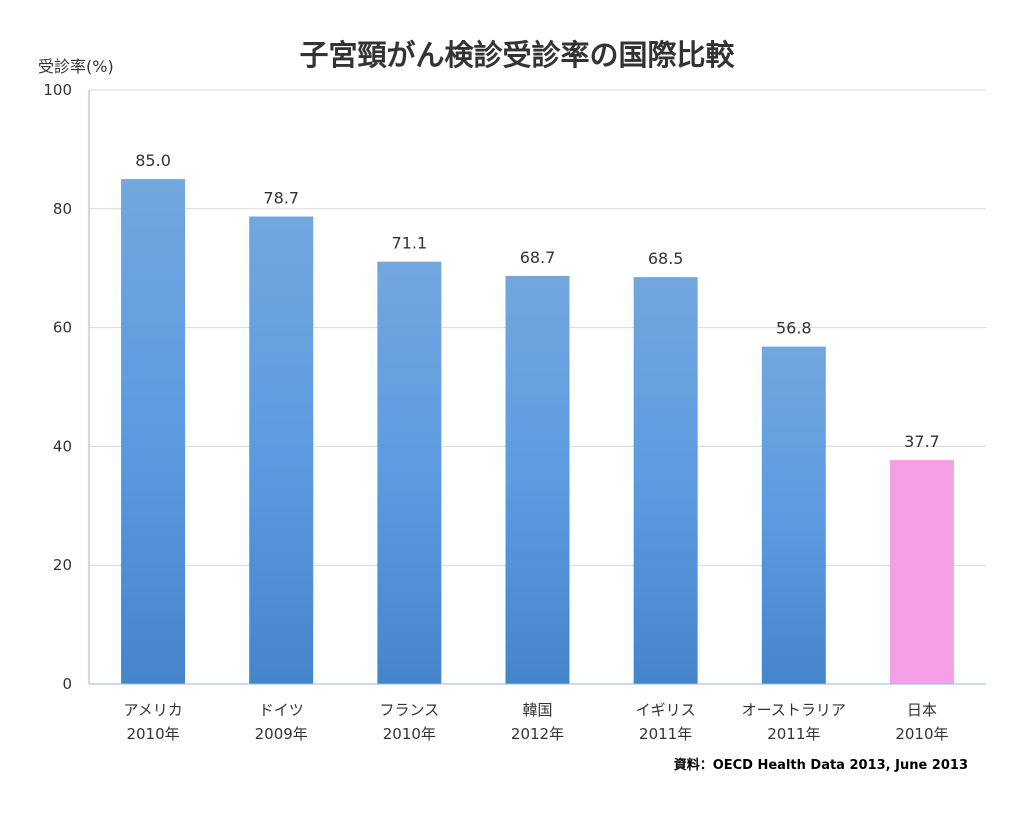  What do you see at coordinates (62, 446) in the screenshot?
I see `y-tick-label: 40` at bounding box center [62, 446].